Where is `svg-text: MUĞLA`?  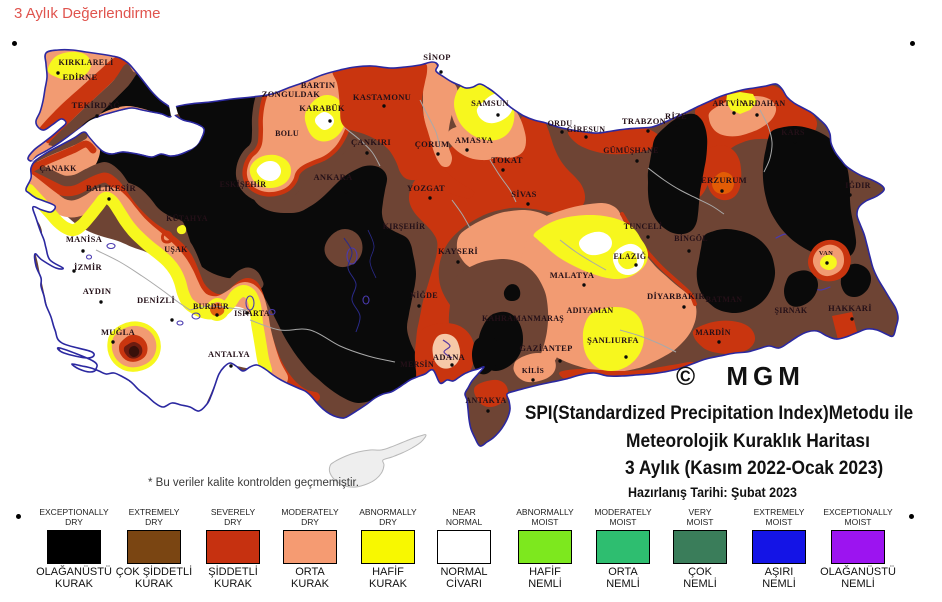
svg-text: MUĞLA is located at coordinates (118, 332).